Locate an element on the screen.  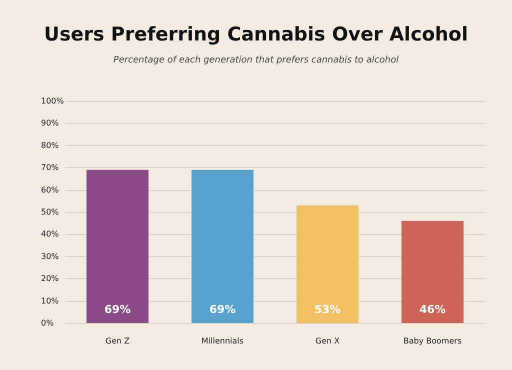
y-tick-label: 70% is located at coordinates (50, 167).